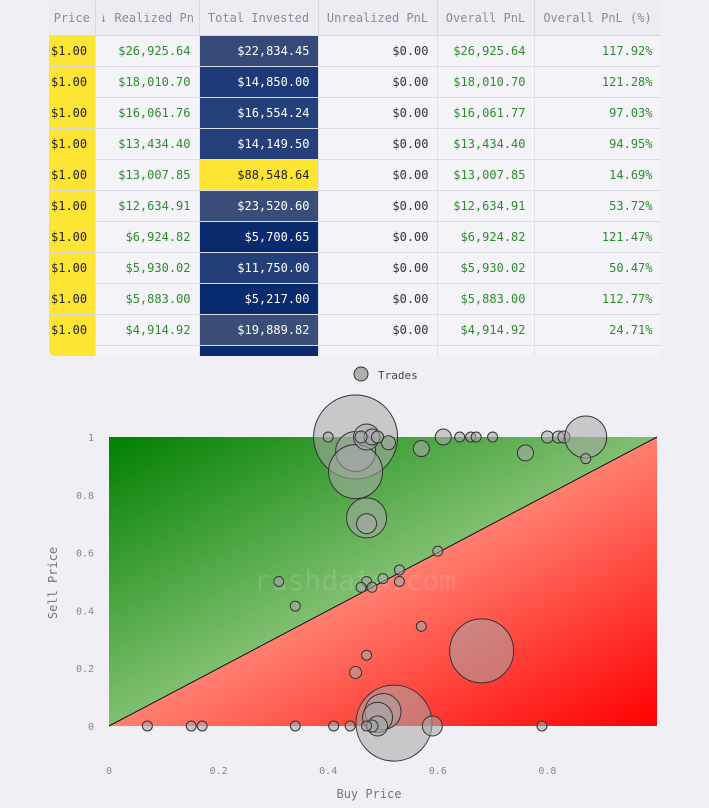  What do you see at coordinates (597, 144) in the screenshot?
I see `overall-pnl-pct-cell: 94.95%` at bounding box center [597, 144].